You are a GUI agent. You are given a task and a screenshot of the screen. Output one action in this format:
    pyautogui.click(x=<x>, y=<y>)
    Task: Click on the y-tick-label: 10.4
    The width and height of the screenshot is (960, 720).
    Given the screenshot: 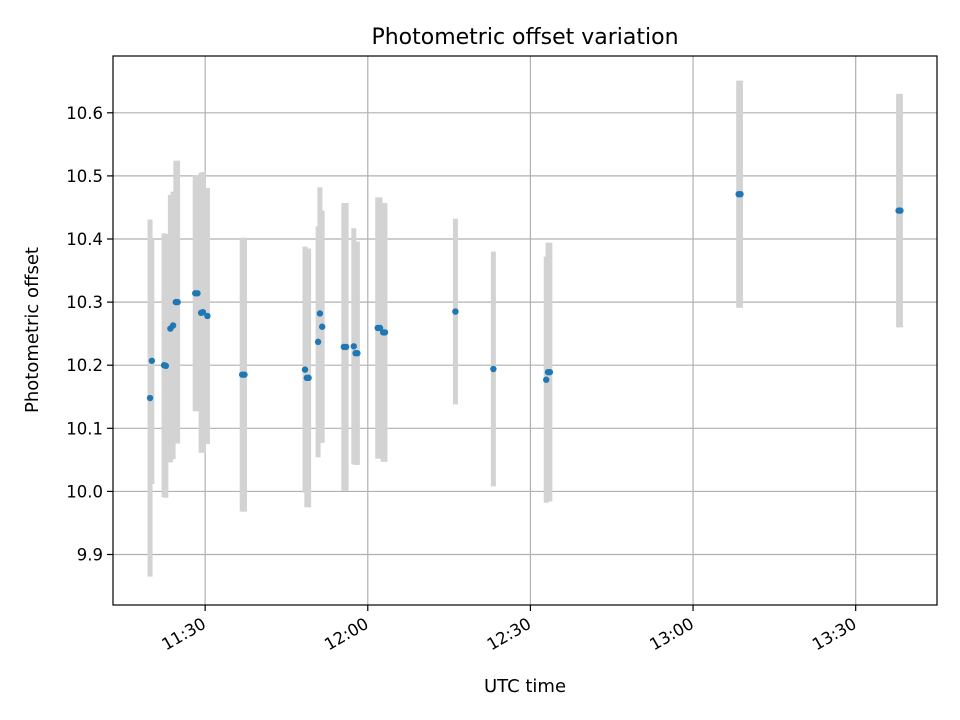 What is the action you would take?
    pyautogui.click(x=84, y=239)
    